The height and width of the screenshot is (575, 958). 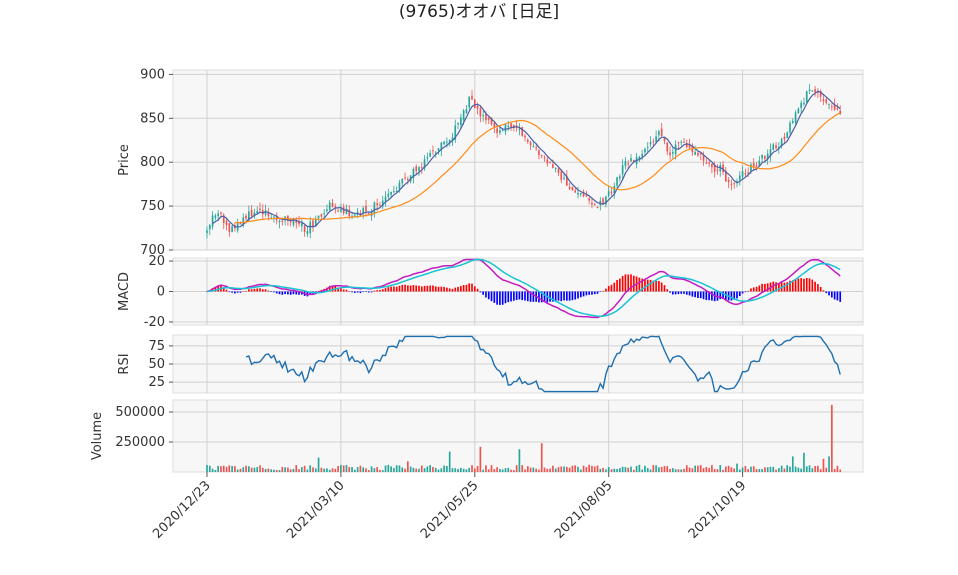 I want to click on macd-signal-line, so click(x=523, y=287).